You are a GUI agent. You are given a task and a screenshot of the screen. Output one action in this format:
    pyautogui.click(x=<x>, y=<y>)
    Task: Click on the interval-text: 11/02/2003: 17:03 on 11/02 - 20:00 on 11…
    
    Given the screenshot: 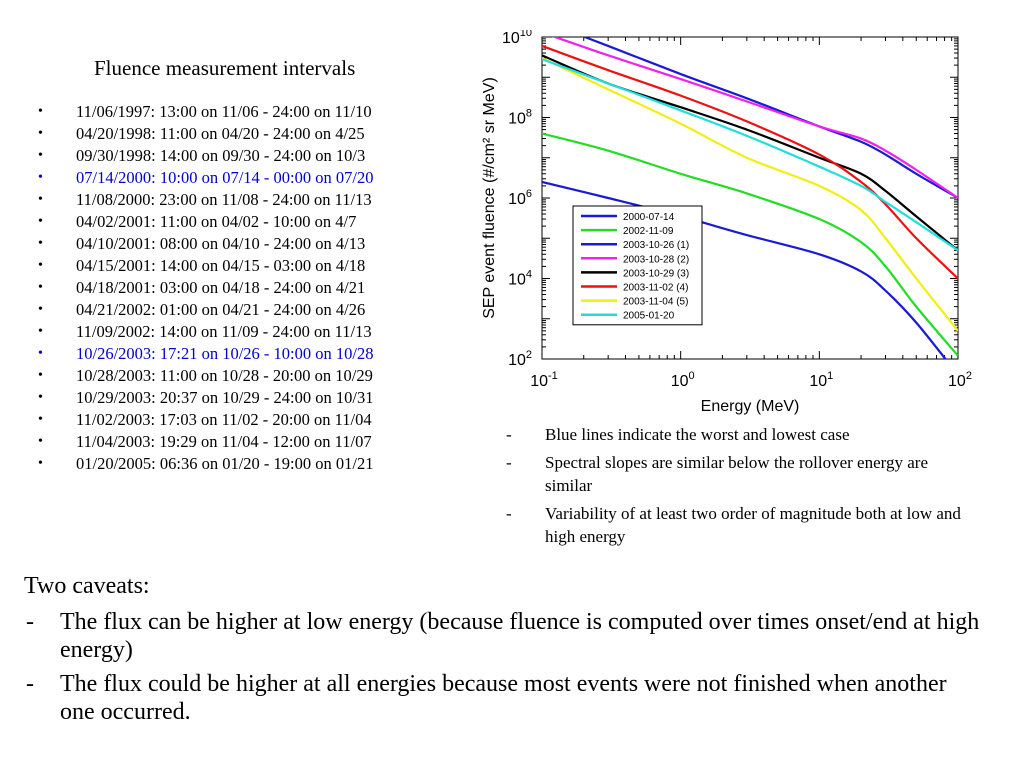 What is the action you would take?
    pyautogui.click(x=224, y=419)
    